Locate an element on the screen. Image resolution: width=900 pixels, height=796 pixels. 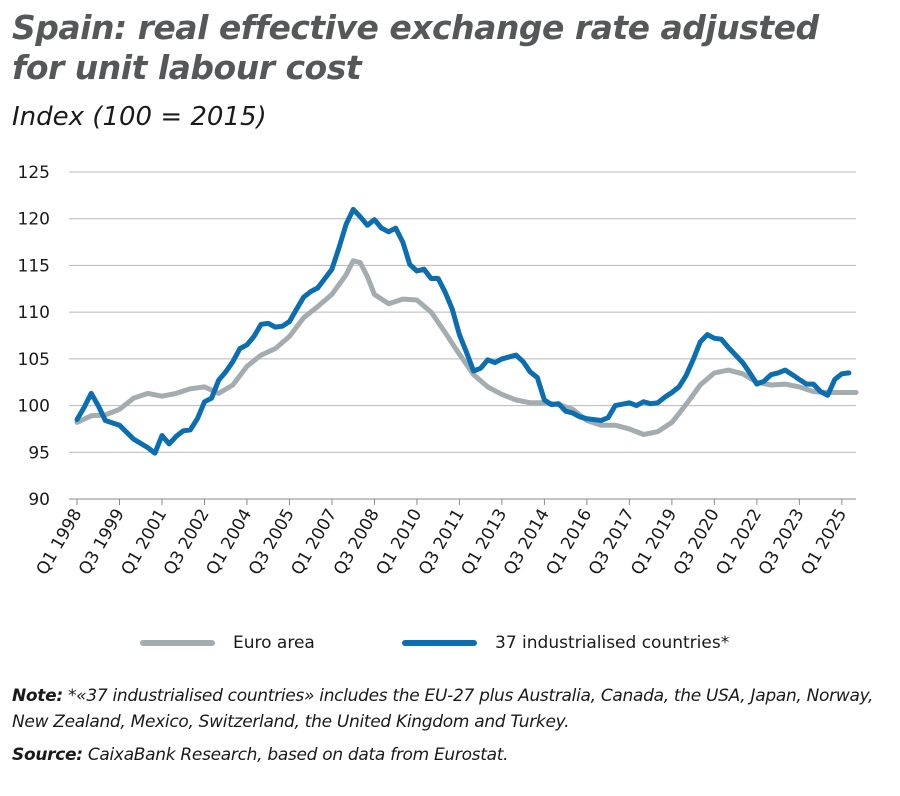
legend-swatch-industrialised is located at coordinates (439, 643).